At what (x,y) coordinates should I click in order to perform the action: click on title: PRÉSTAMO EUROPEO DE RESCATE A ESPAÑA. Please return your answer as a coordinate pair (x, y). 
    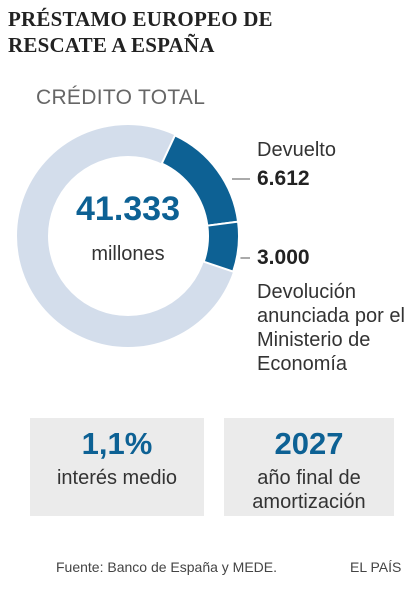
    Looking at the image, I should click on (140, 32).